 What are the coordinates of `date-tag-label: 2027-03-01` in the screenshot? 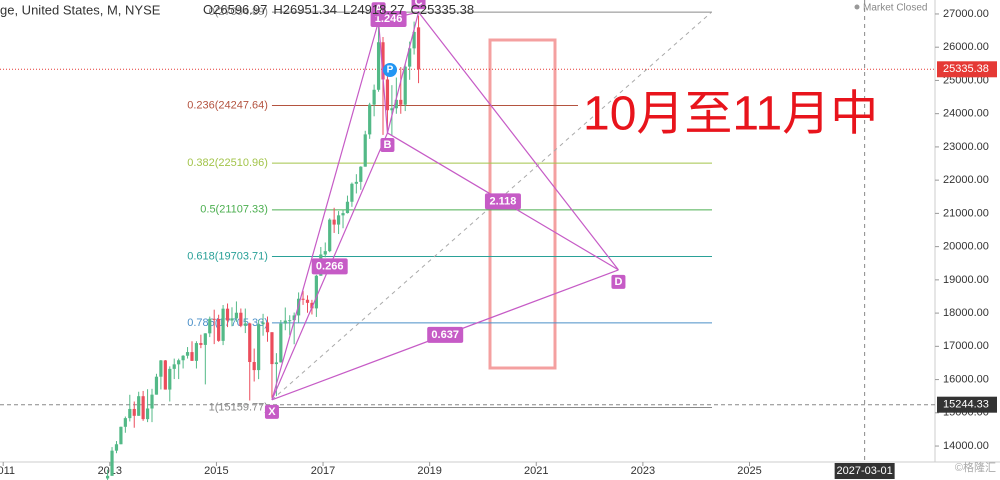 It's located at (864, 471).